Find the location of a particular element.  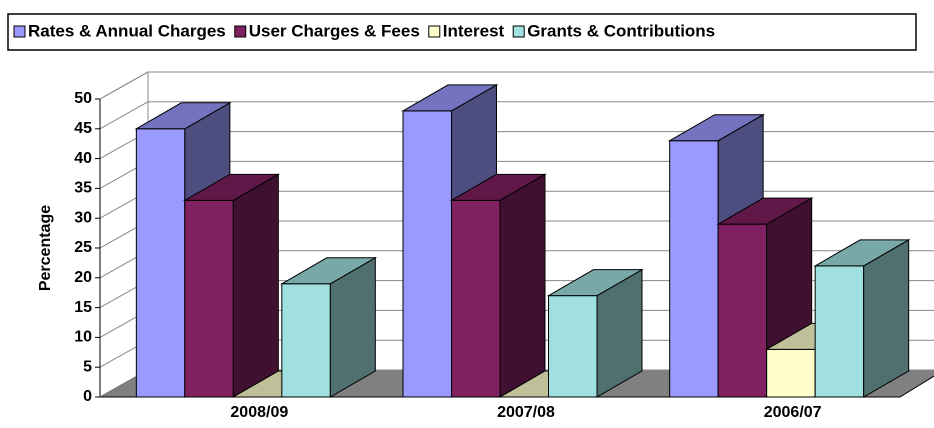

y-tick-label: 45 is located at coordinates (83, 128).